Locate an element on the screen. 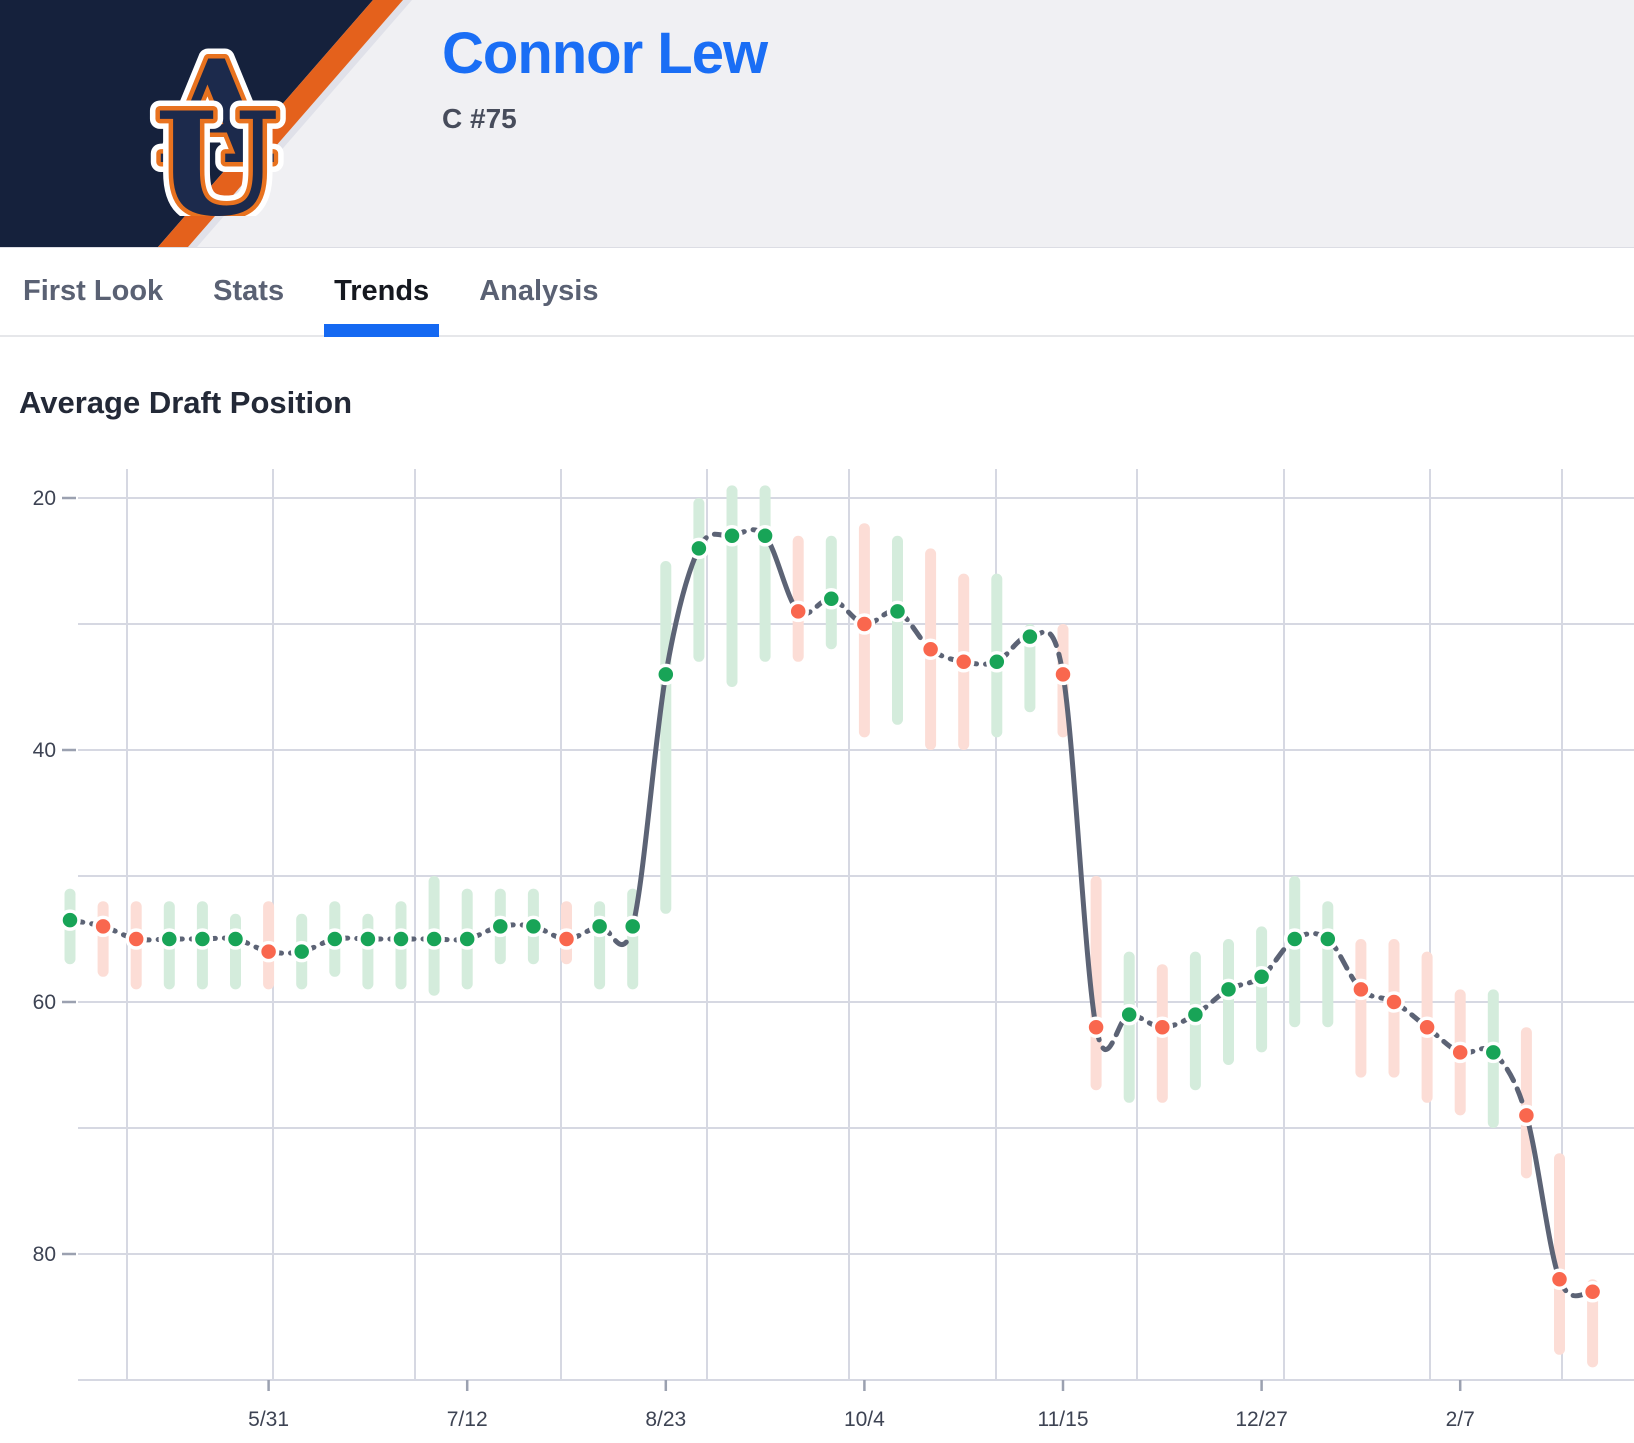 The height and width of the screenshot is (1443, 1634). y-axis-label: 60 is located at coordinates (44, 1002).